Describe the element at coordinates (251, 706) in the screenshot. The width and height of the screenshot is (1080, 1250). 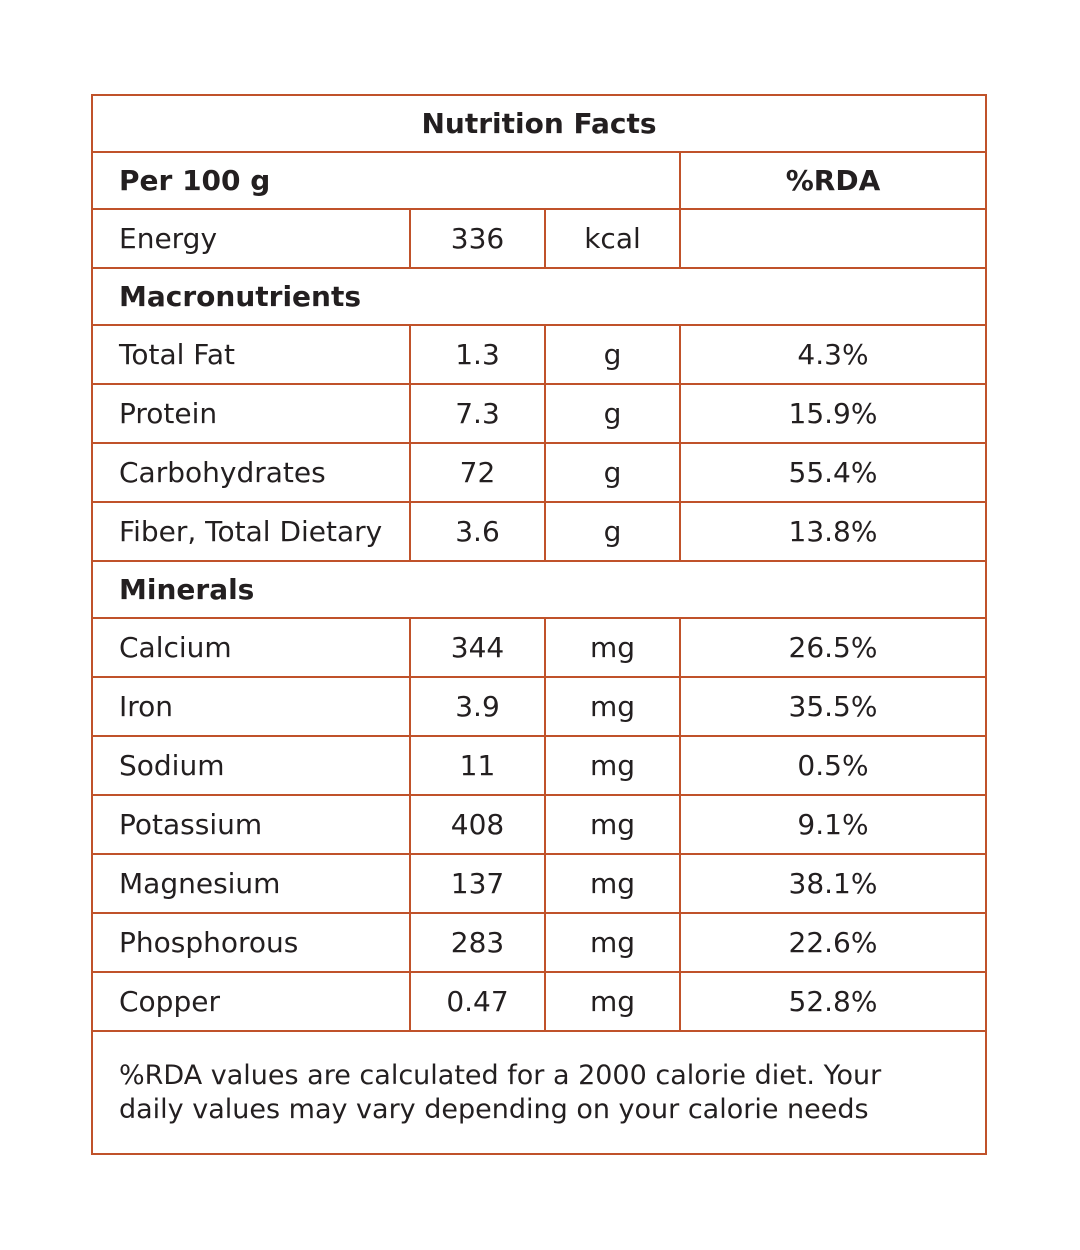
I see `nutrient-name: Iron` at that location.